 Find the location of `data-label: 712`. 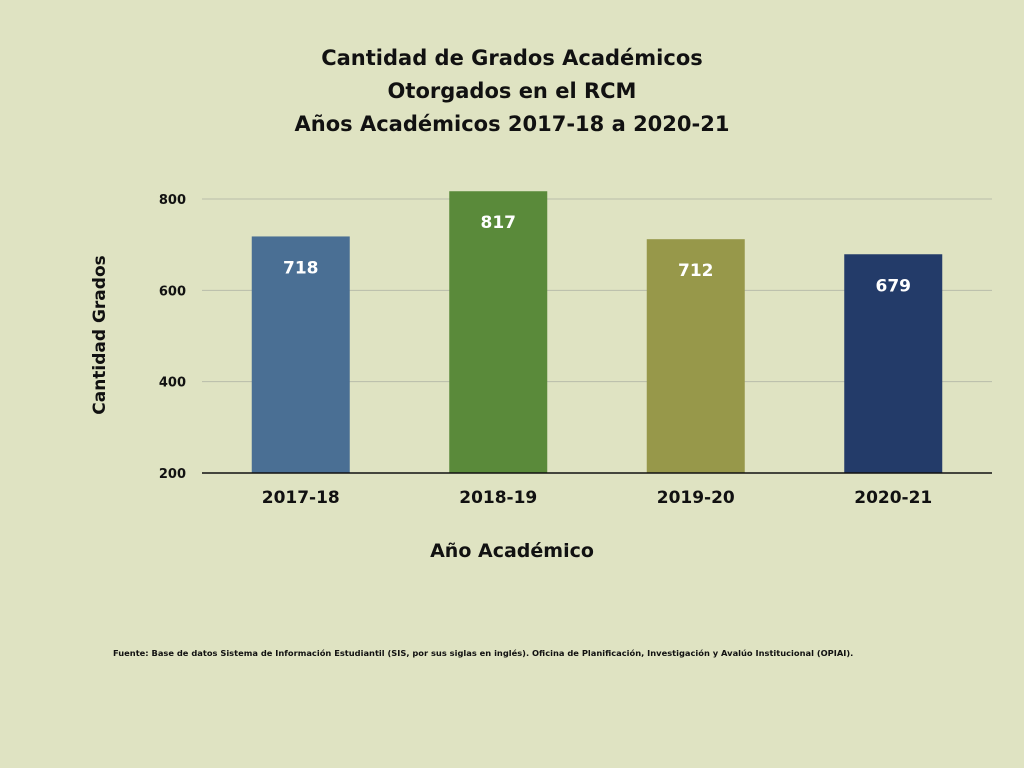

data-label: 712 is located at coordinates (696, 271).